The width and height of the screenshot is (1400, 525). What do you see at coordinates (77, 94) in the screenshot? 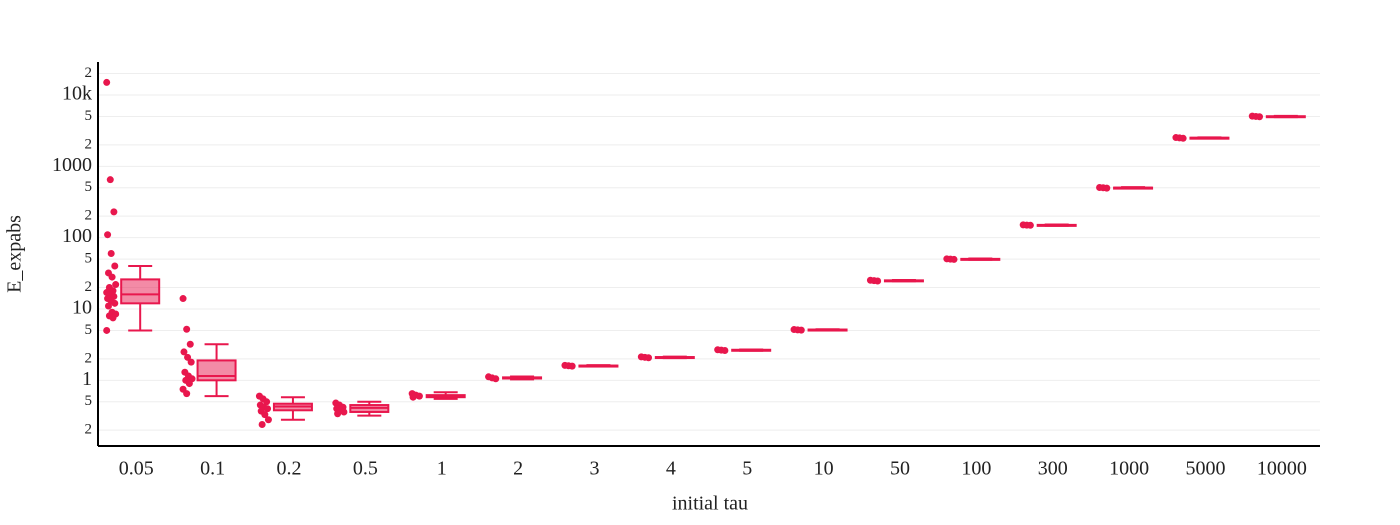
I see `y-tick-label: 10k` at bounding box center [77, 94].